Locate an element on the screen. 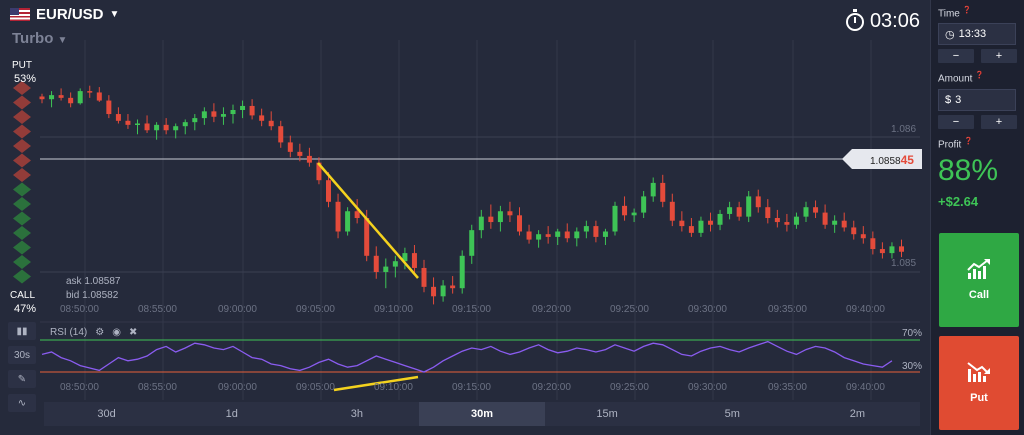 Image resolution: width=1024 pixels, height=435 pixels. chart-tools: ▮▮ 30s ✎ ∿ is located at coordinates (22, 367).